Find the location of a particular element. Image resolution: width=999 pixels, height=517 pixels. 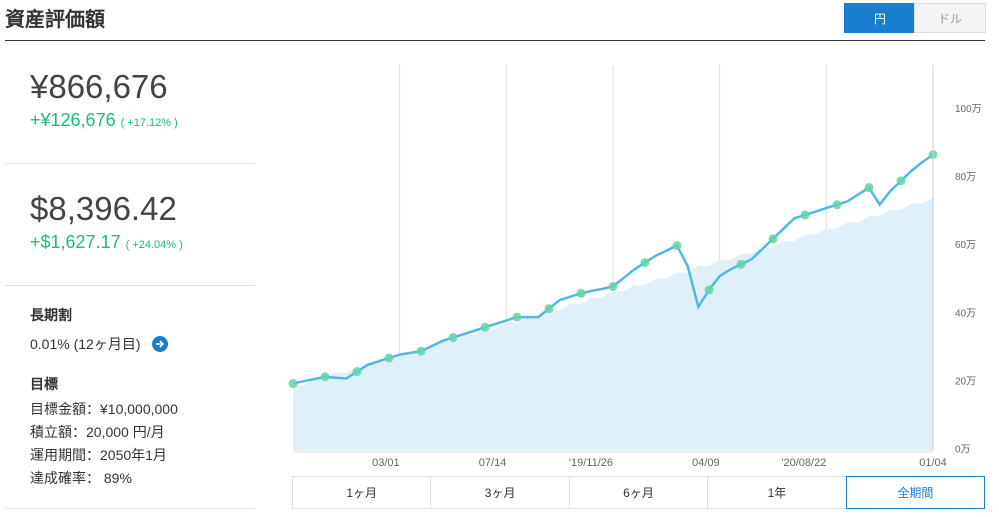

discount-value: 0.01% (12ヶ月目) is located at coordinates (85, 344).